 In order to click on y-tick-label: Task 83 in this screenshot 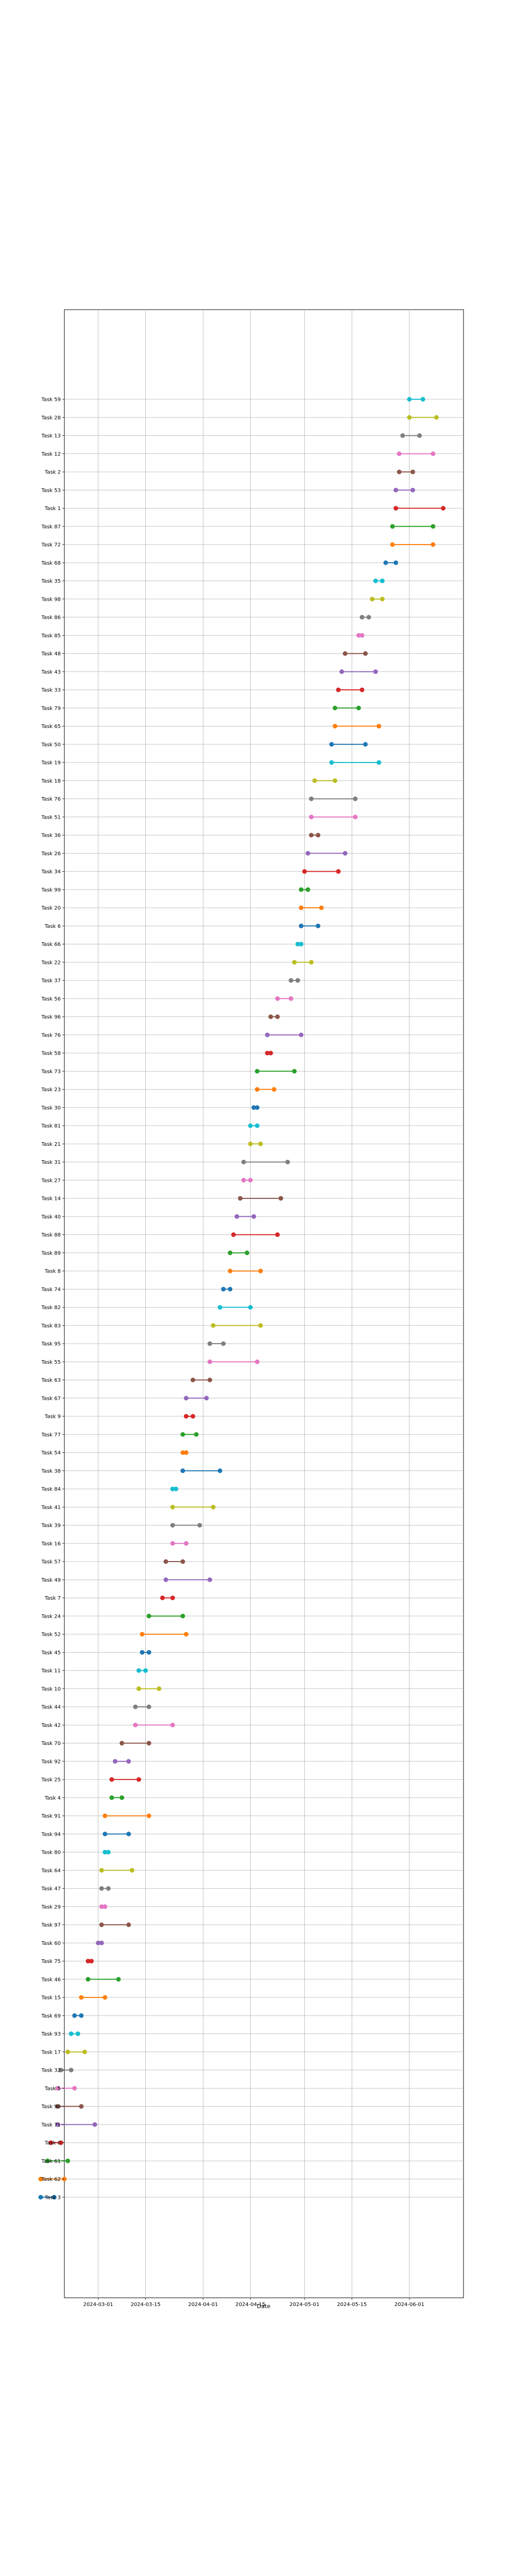, I will do `click(51, 1326)`.